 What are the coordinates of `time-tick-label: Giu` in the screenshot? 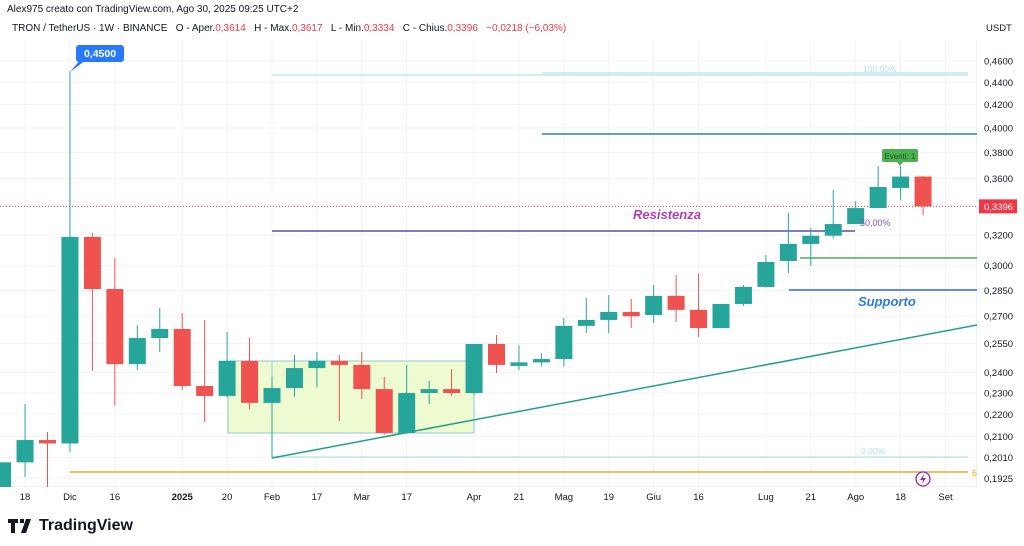 It's located at (653, 497).